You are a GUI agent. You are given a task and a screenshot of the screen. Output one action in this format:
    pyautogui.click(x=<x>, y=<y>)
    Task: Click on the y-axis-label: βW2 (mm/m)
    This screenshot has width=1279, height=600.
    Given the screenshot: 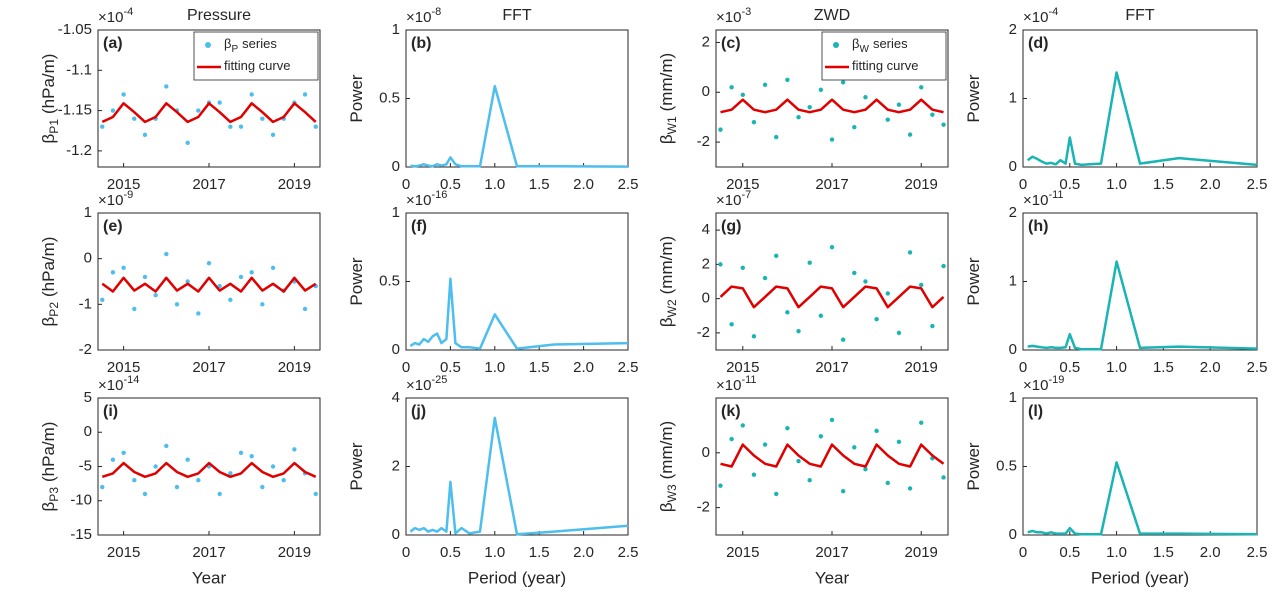 What is the action you would take?
    pyautogui.click(x=668, y=281)
    